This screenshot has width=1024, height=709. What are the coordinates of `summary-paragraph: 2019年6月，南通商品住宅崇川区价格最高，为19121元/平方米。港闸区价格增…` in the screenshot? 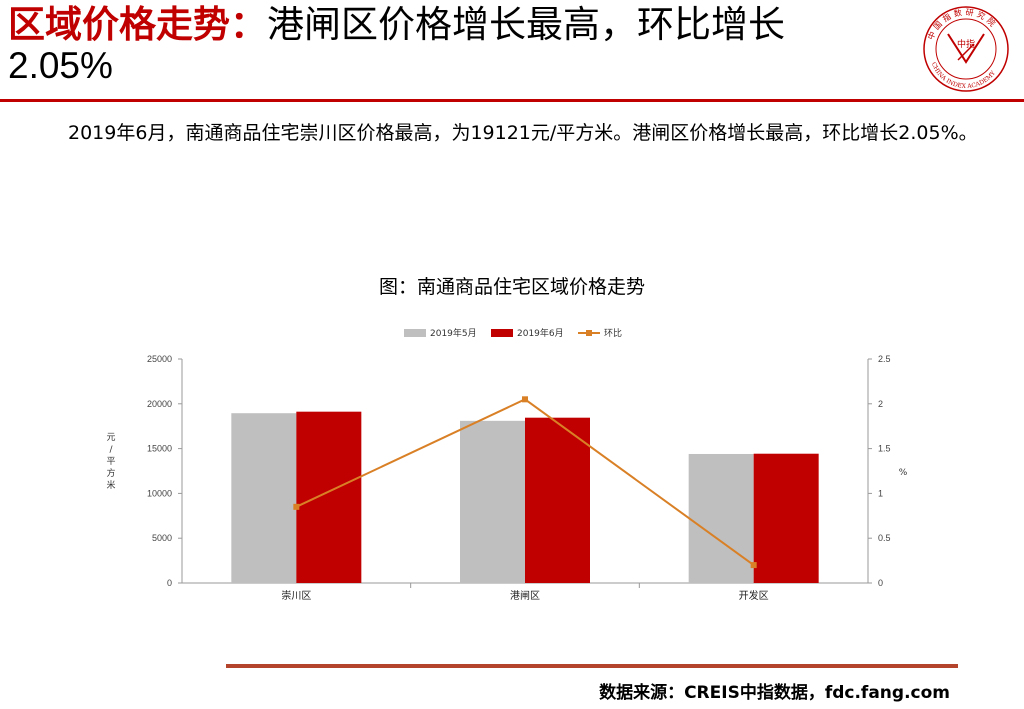 It's located at (523, 133).